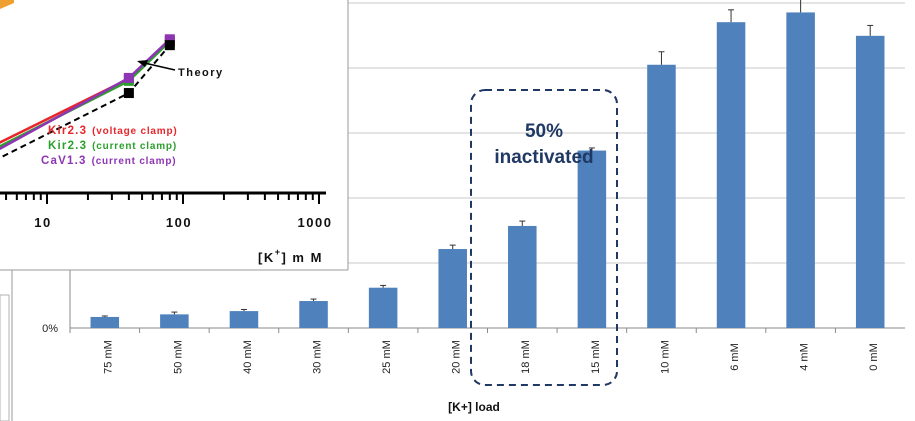  What do you see at coordinates (178, 357) in the screenshot?
I see `bar-x-tick-label: 50 mM` at bounding box center [178, 357].